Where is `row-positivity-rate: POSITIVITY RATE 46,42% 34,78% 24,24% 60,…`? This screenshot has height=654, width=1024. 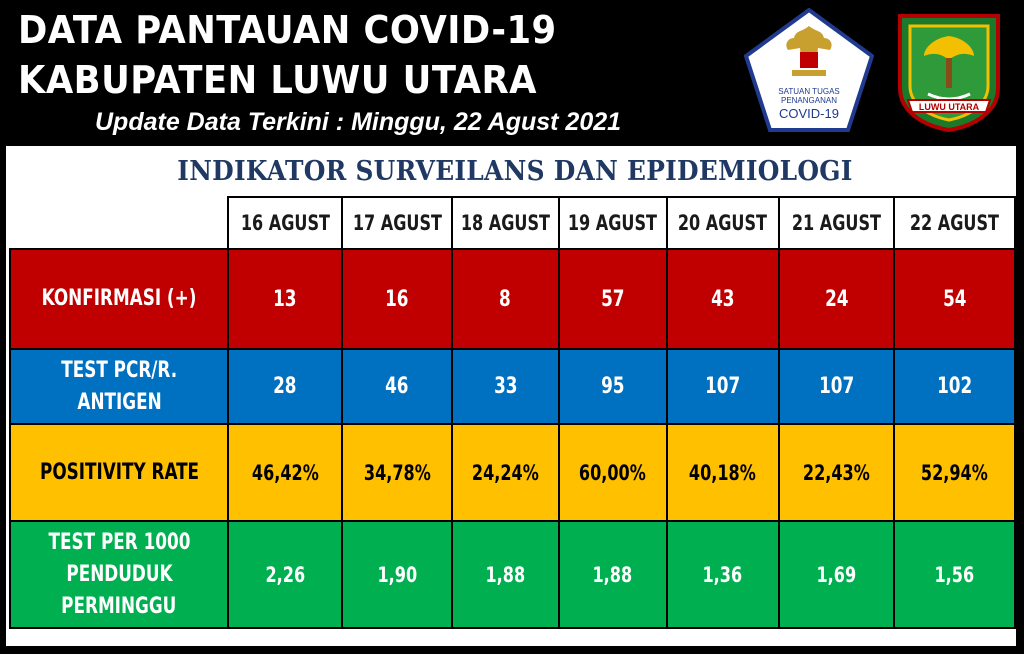
row-positivity-rate: POSITIVITY RATE 46,42% 34,78% 24,24% 60,… is located at coordinates (512, 472).